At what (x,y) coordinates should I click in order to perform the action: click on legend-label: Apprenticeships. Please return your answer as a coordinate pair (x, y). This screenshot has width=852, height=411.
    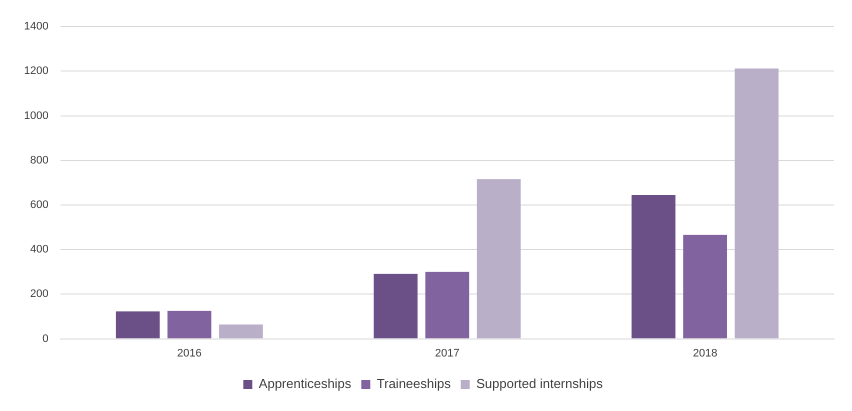
    Looking at the image, I should click on (305, 384).